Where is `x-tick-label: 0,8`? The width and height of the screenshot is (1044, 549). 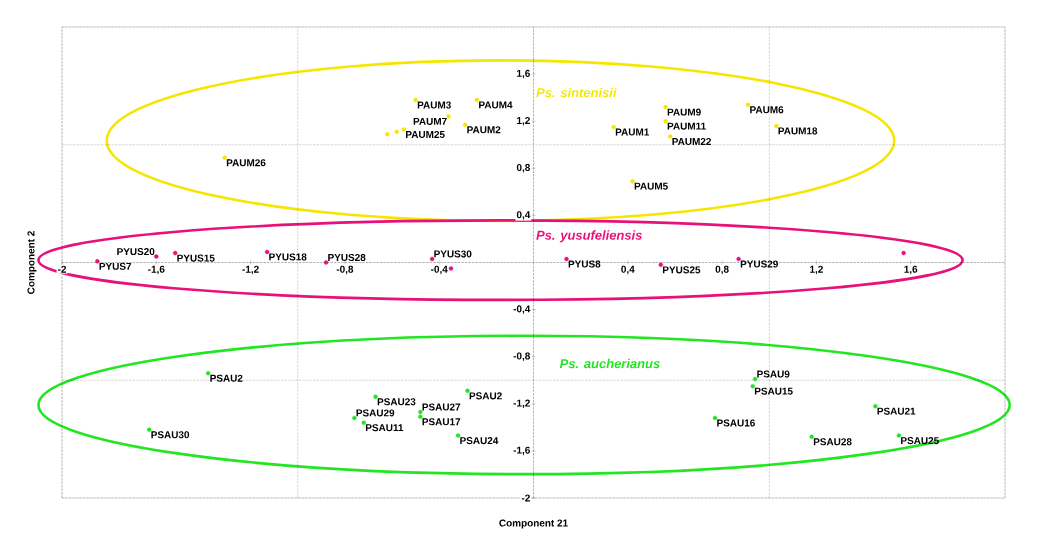
x-tick-label: 0,8 is located at coordinates (722, 270).